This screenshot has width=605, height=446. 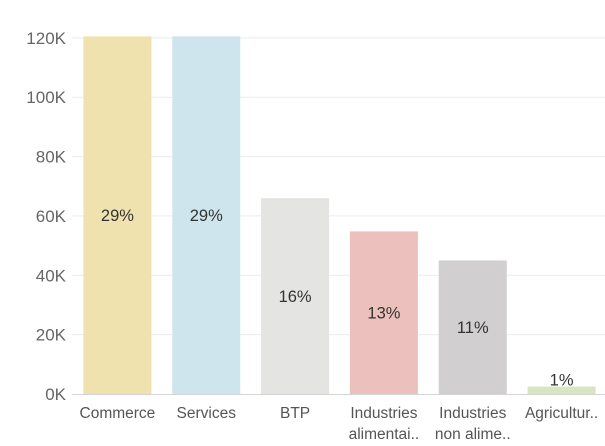 I want to click on x-tick-label: BTP, so click(x=295, y=413).